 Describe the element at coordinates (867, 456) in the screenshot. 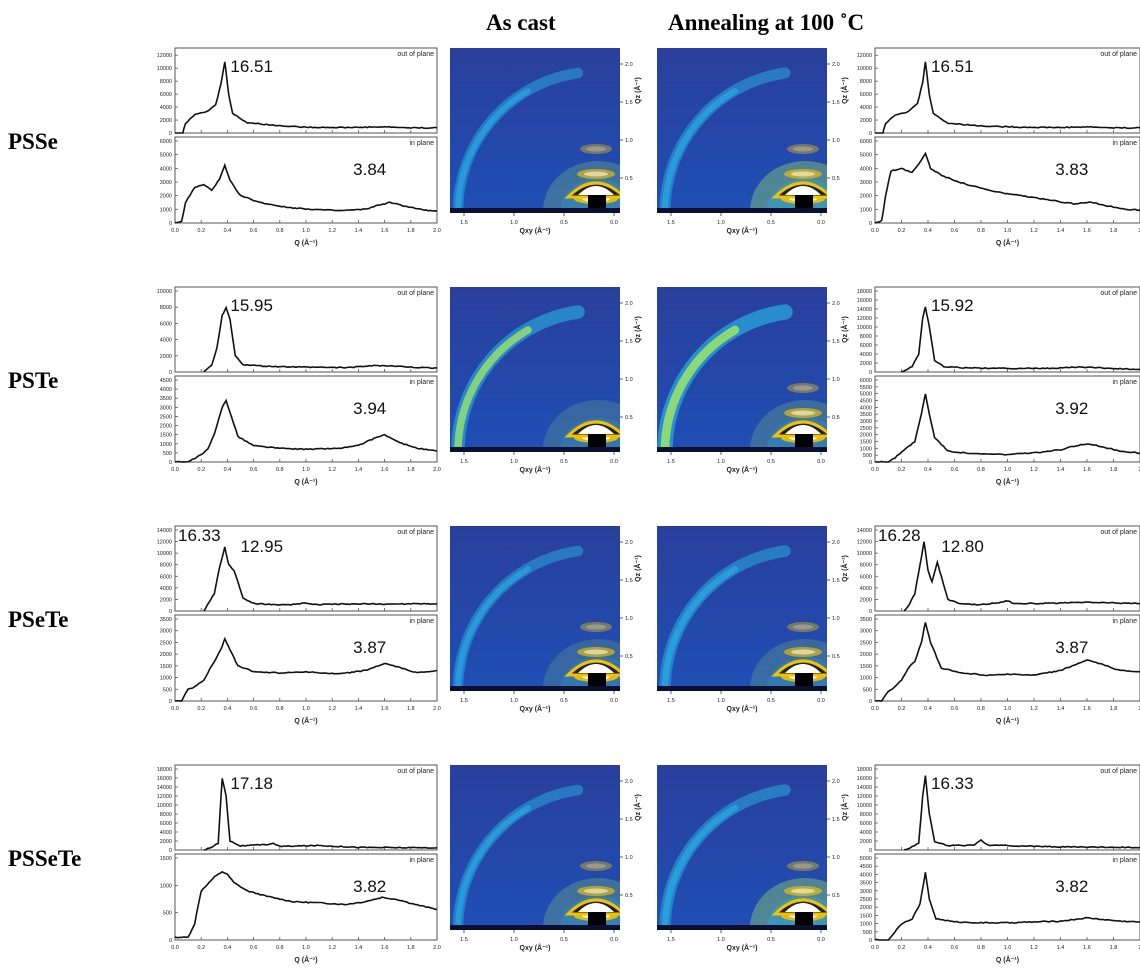

I see `y-tick-label: 500` at that location.